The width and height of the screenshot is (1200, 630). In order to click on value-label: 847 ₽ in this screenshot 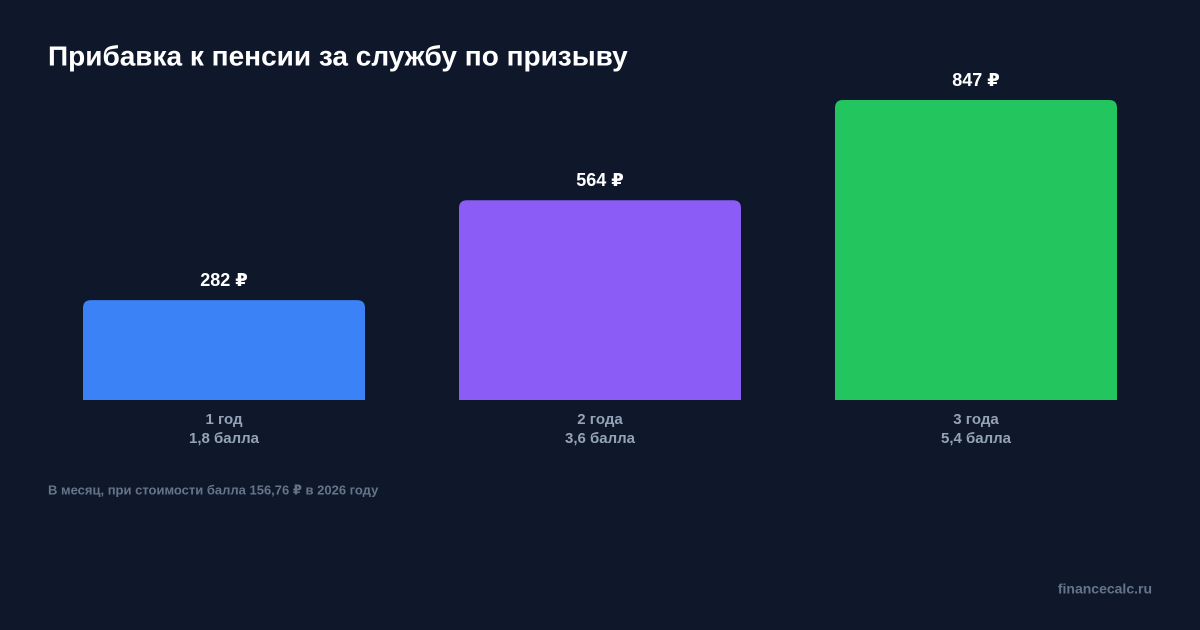, I will do `click(976, 80)`.